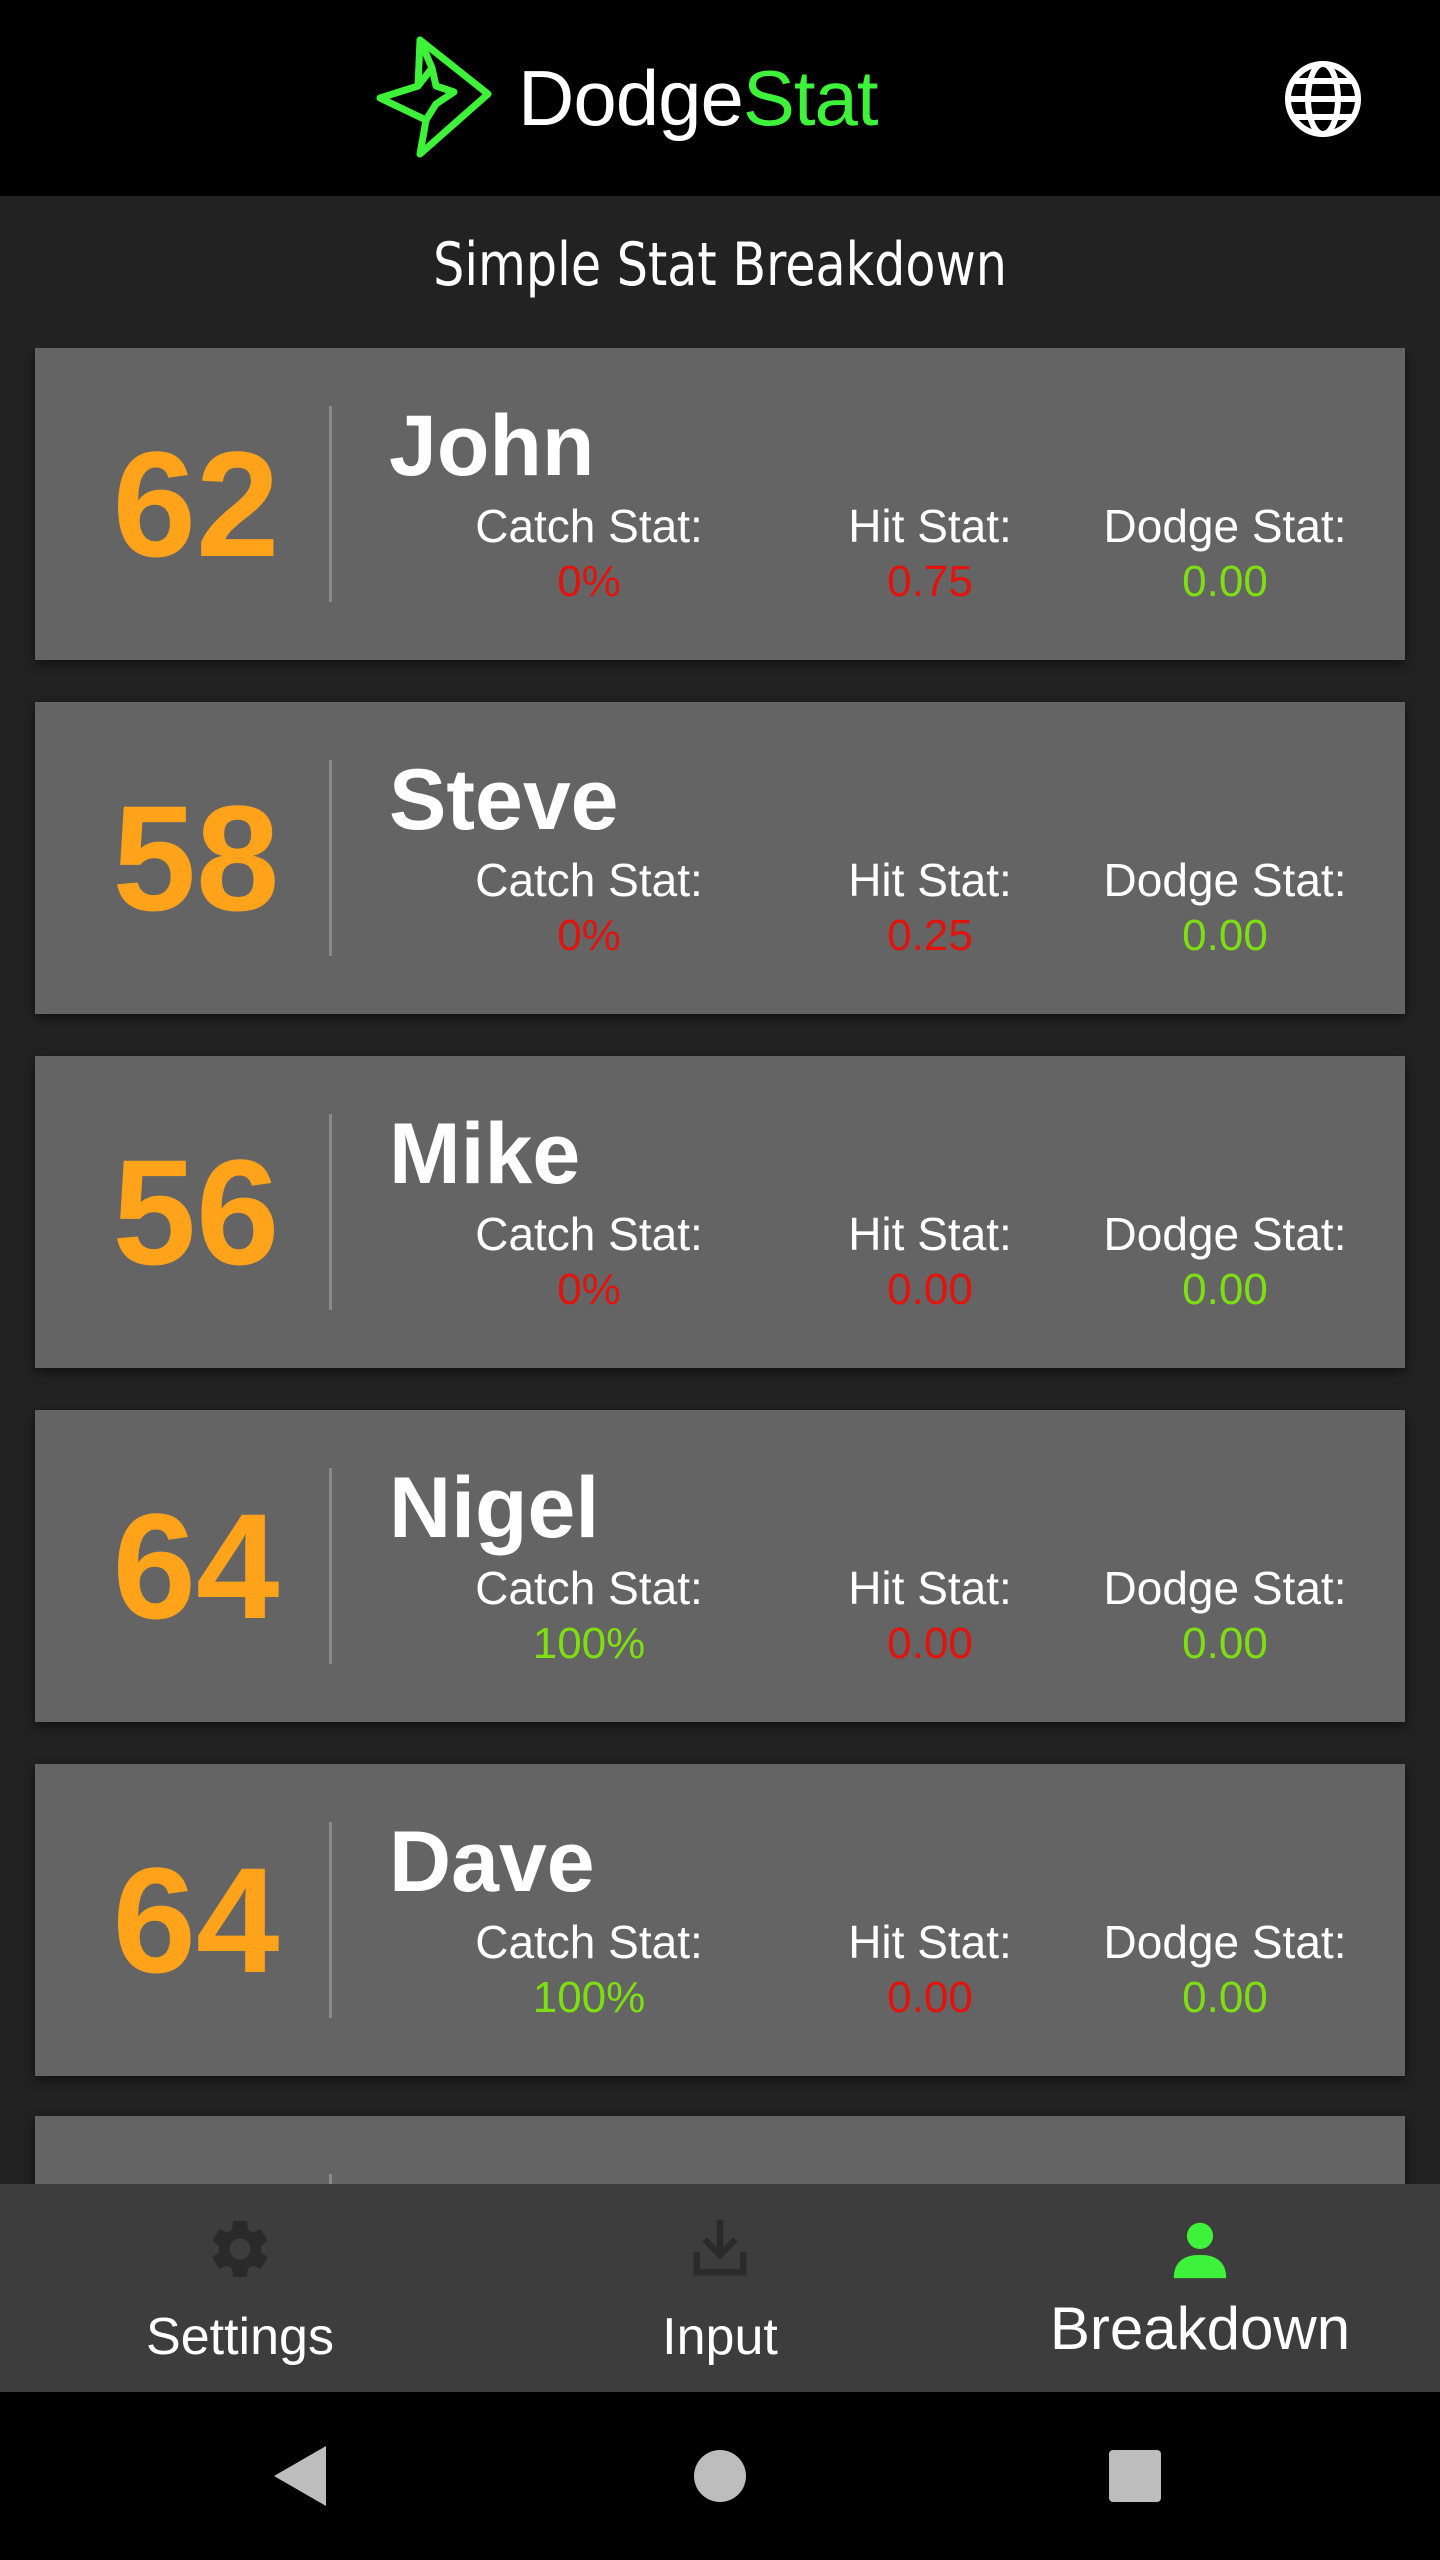  I want to click on back-triangle-icon, so click(300, 2476).